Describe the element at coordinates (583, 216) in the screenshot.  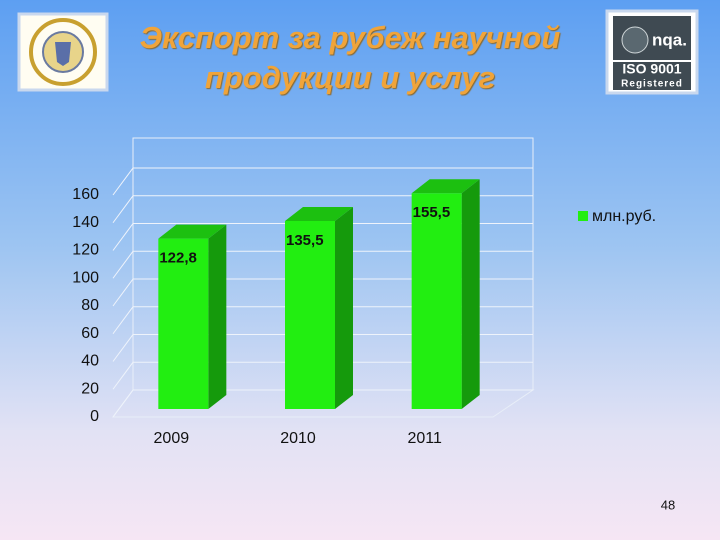
I see `legend-swatch` at that location.